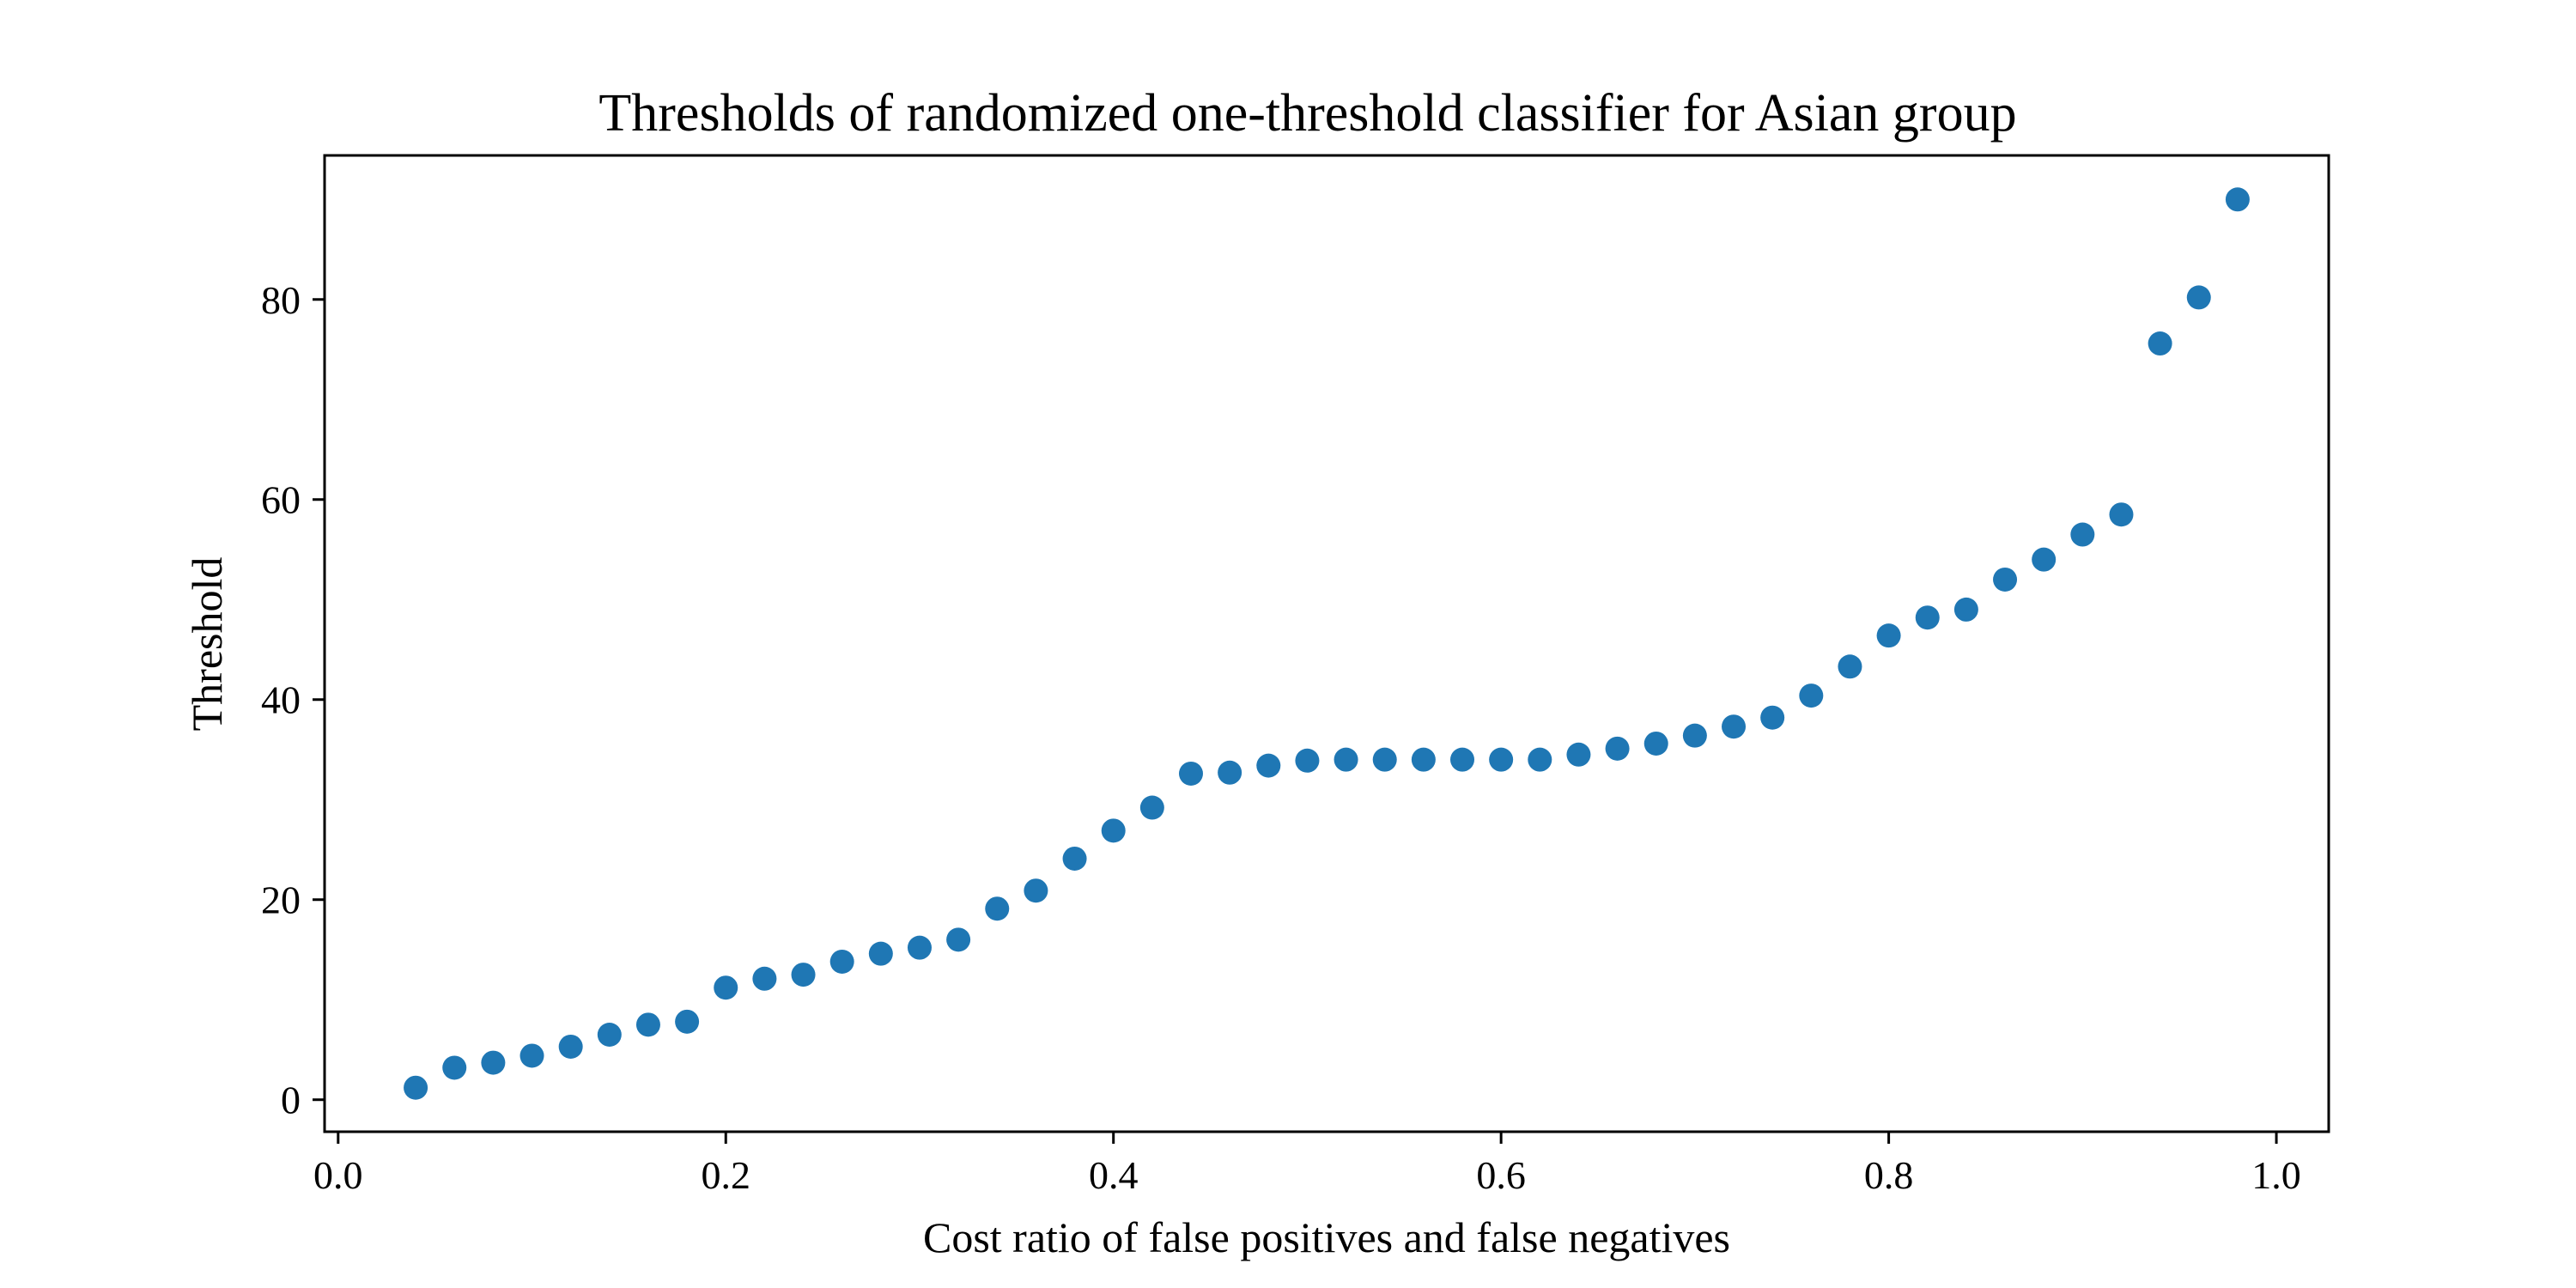 The image size is (2576, 1288). What do you see at coordinates (281, 700) in the screenshot?
I see `y-tick-label: 40` at bounding box center [281, 700].